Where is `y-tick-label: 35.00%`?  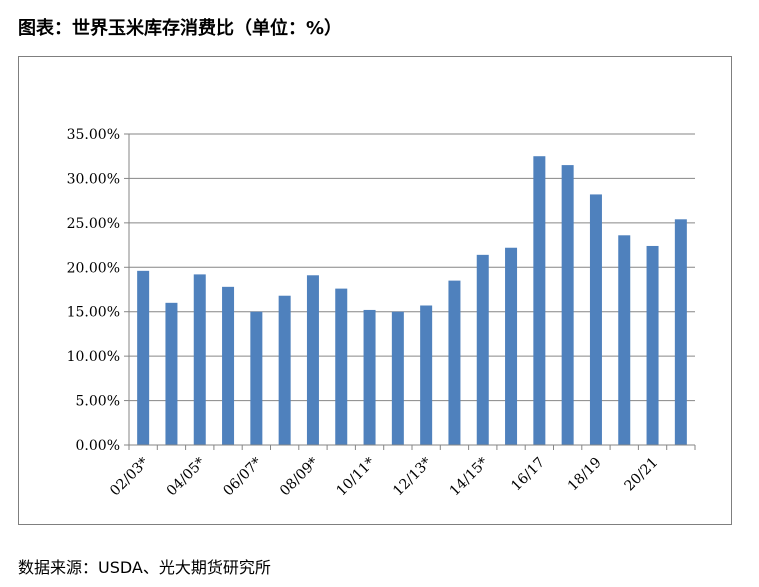
y-tick-label: 35.00% is located at coordinates (93, 135).